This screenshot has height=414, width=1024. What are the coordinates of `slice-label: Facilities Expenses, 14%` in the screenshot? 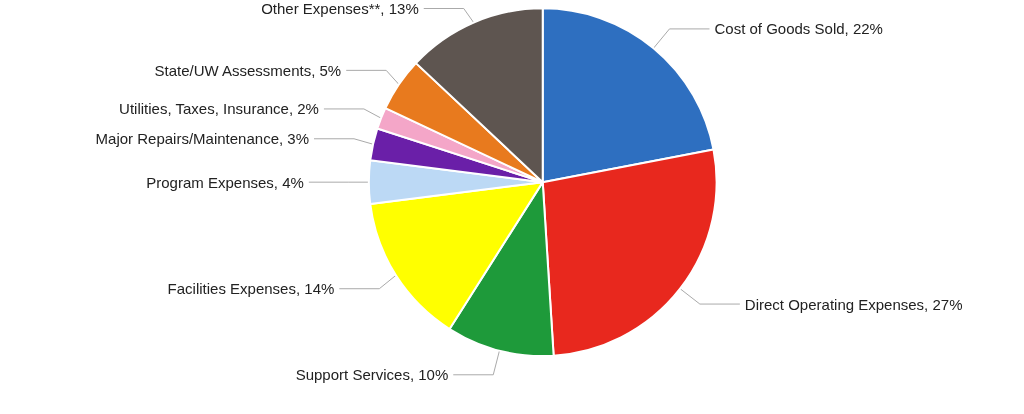 It's located at (251, 289).